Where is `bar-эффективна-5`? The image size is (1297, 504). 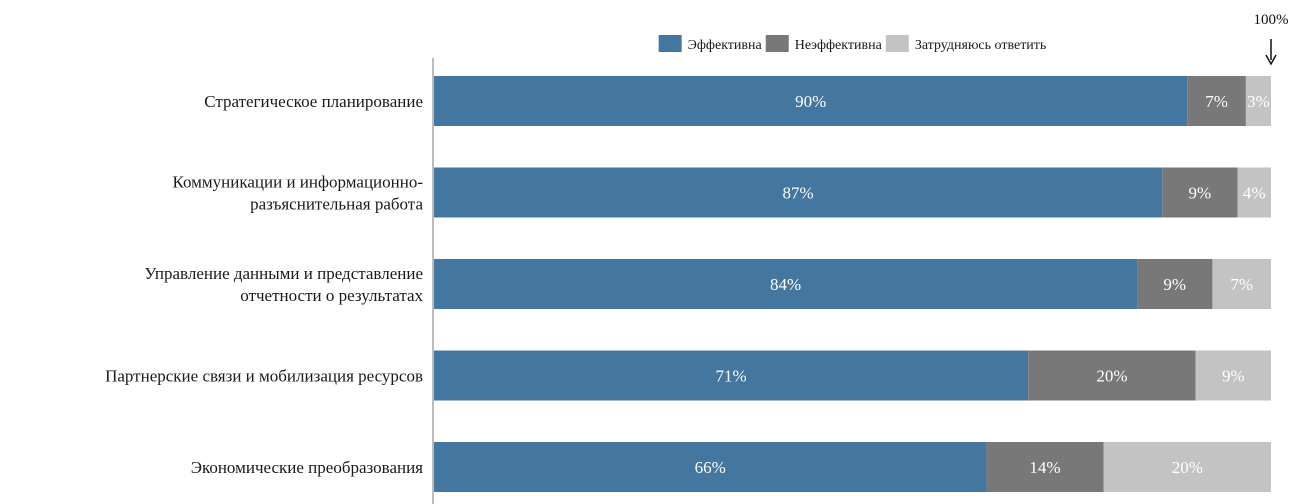 bar-эффективна-5 is located at coordinates (710, 467).